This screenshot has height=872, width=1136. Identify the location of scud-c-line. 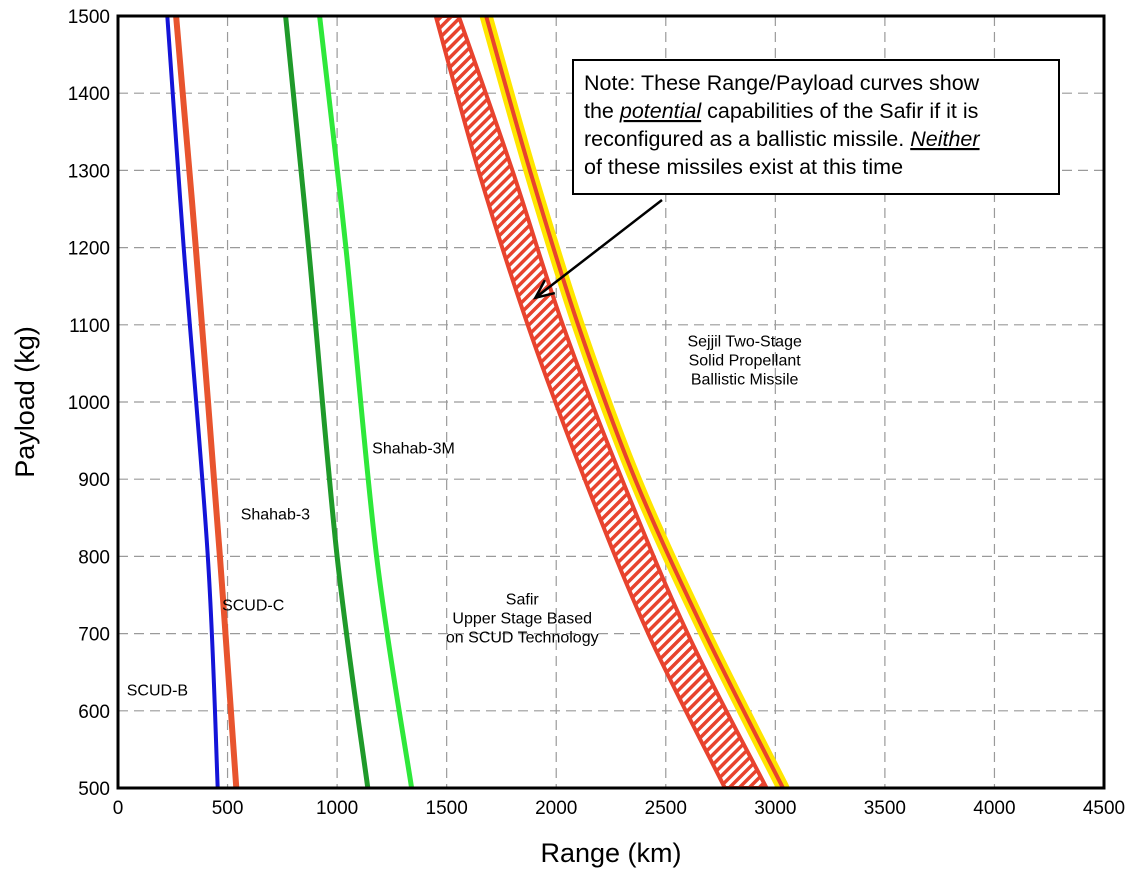
(206, 402).